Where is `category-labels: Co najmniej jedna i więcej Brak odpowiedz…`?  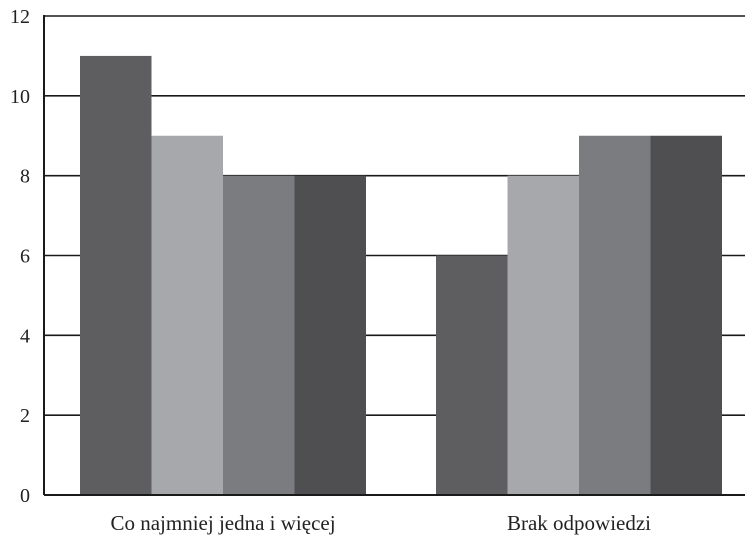
category-labels: Co najmniej jedna i więcej Brak odpowiedz… is located at coordinates (380, 523).